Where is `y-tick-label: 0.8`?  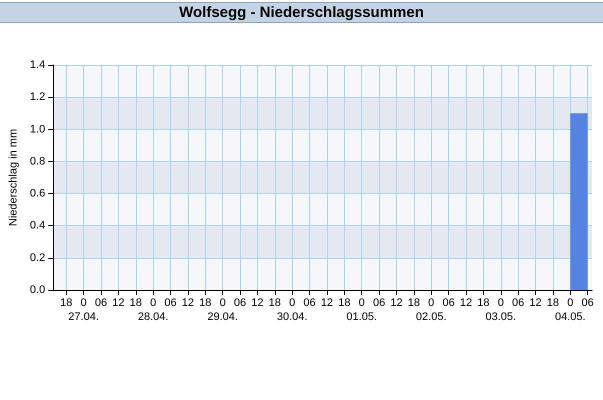
y-tick-label: 0.8 is located at coordinates (38, 161).